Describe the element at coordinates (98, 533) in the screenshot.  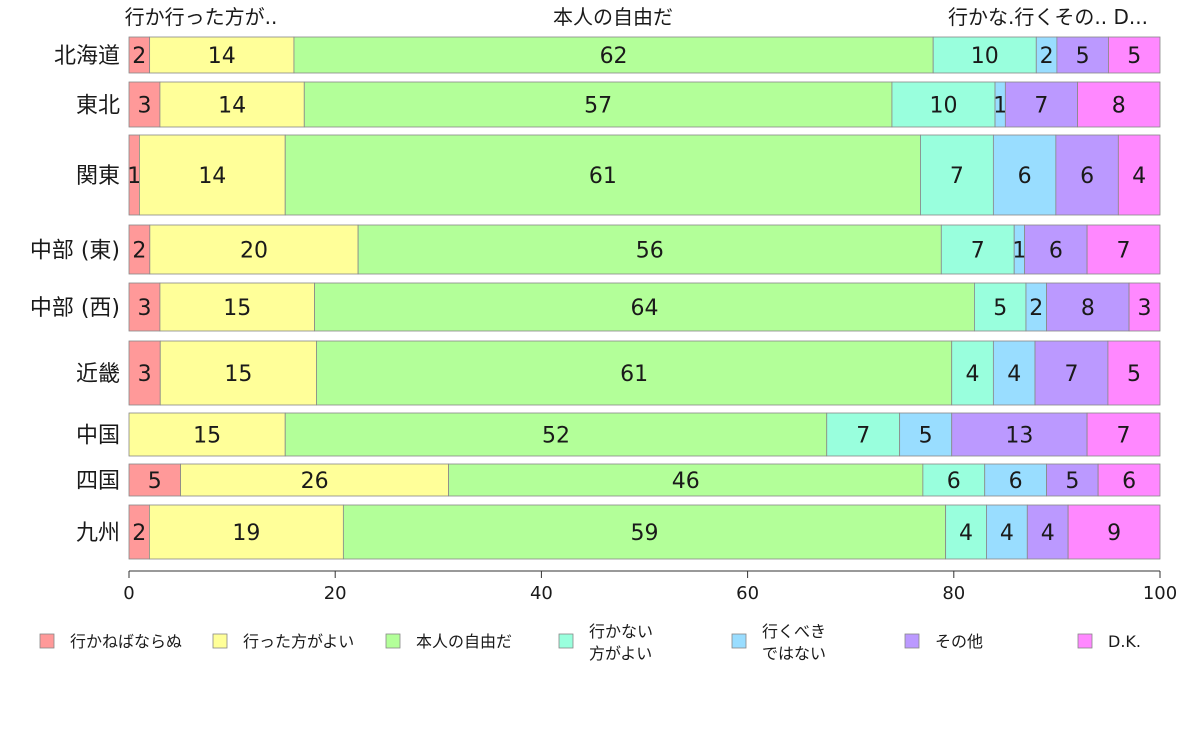
I see `row-label: 九州` at that location.